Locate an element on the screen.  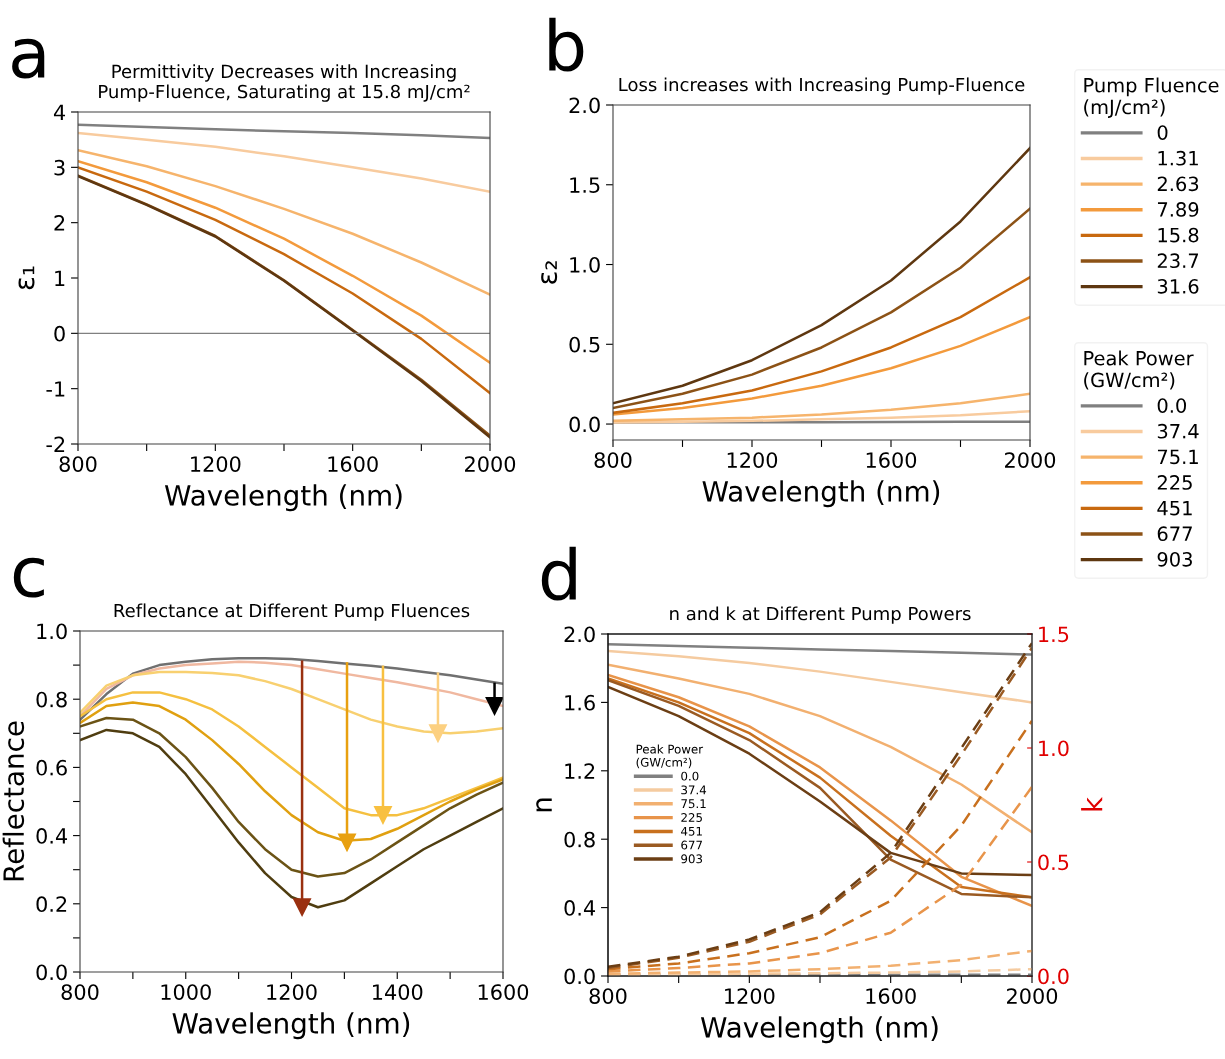
y-tick-label: 4 is located at coordinates (59, 112).